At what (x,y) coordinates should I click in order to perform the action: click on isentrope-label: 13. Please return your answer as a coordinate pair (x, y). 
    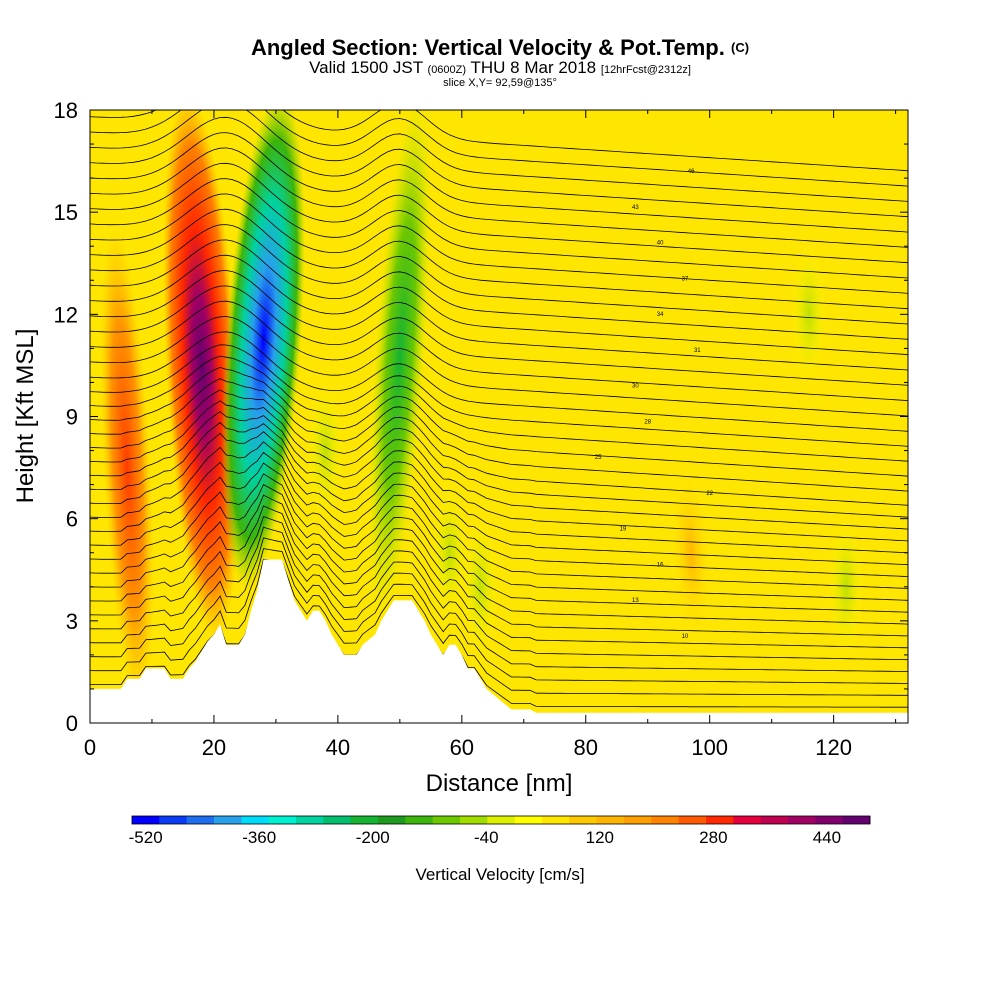
    Looking at the image, I should click on (635, 601).